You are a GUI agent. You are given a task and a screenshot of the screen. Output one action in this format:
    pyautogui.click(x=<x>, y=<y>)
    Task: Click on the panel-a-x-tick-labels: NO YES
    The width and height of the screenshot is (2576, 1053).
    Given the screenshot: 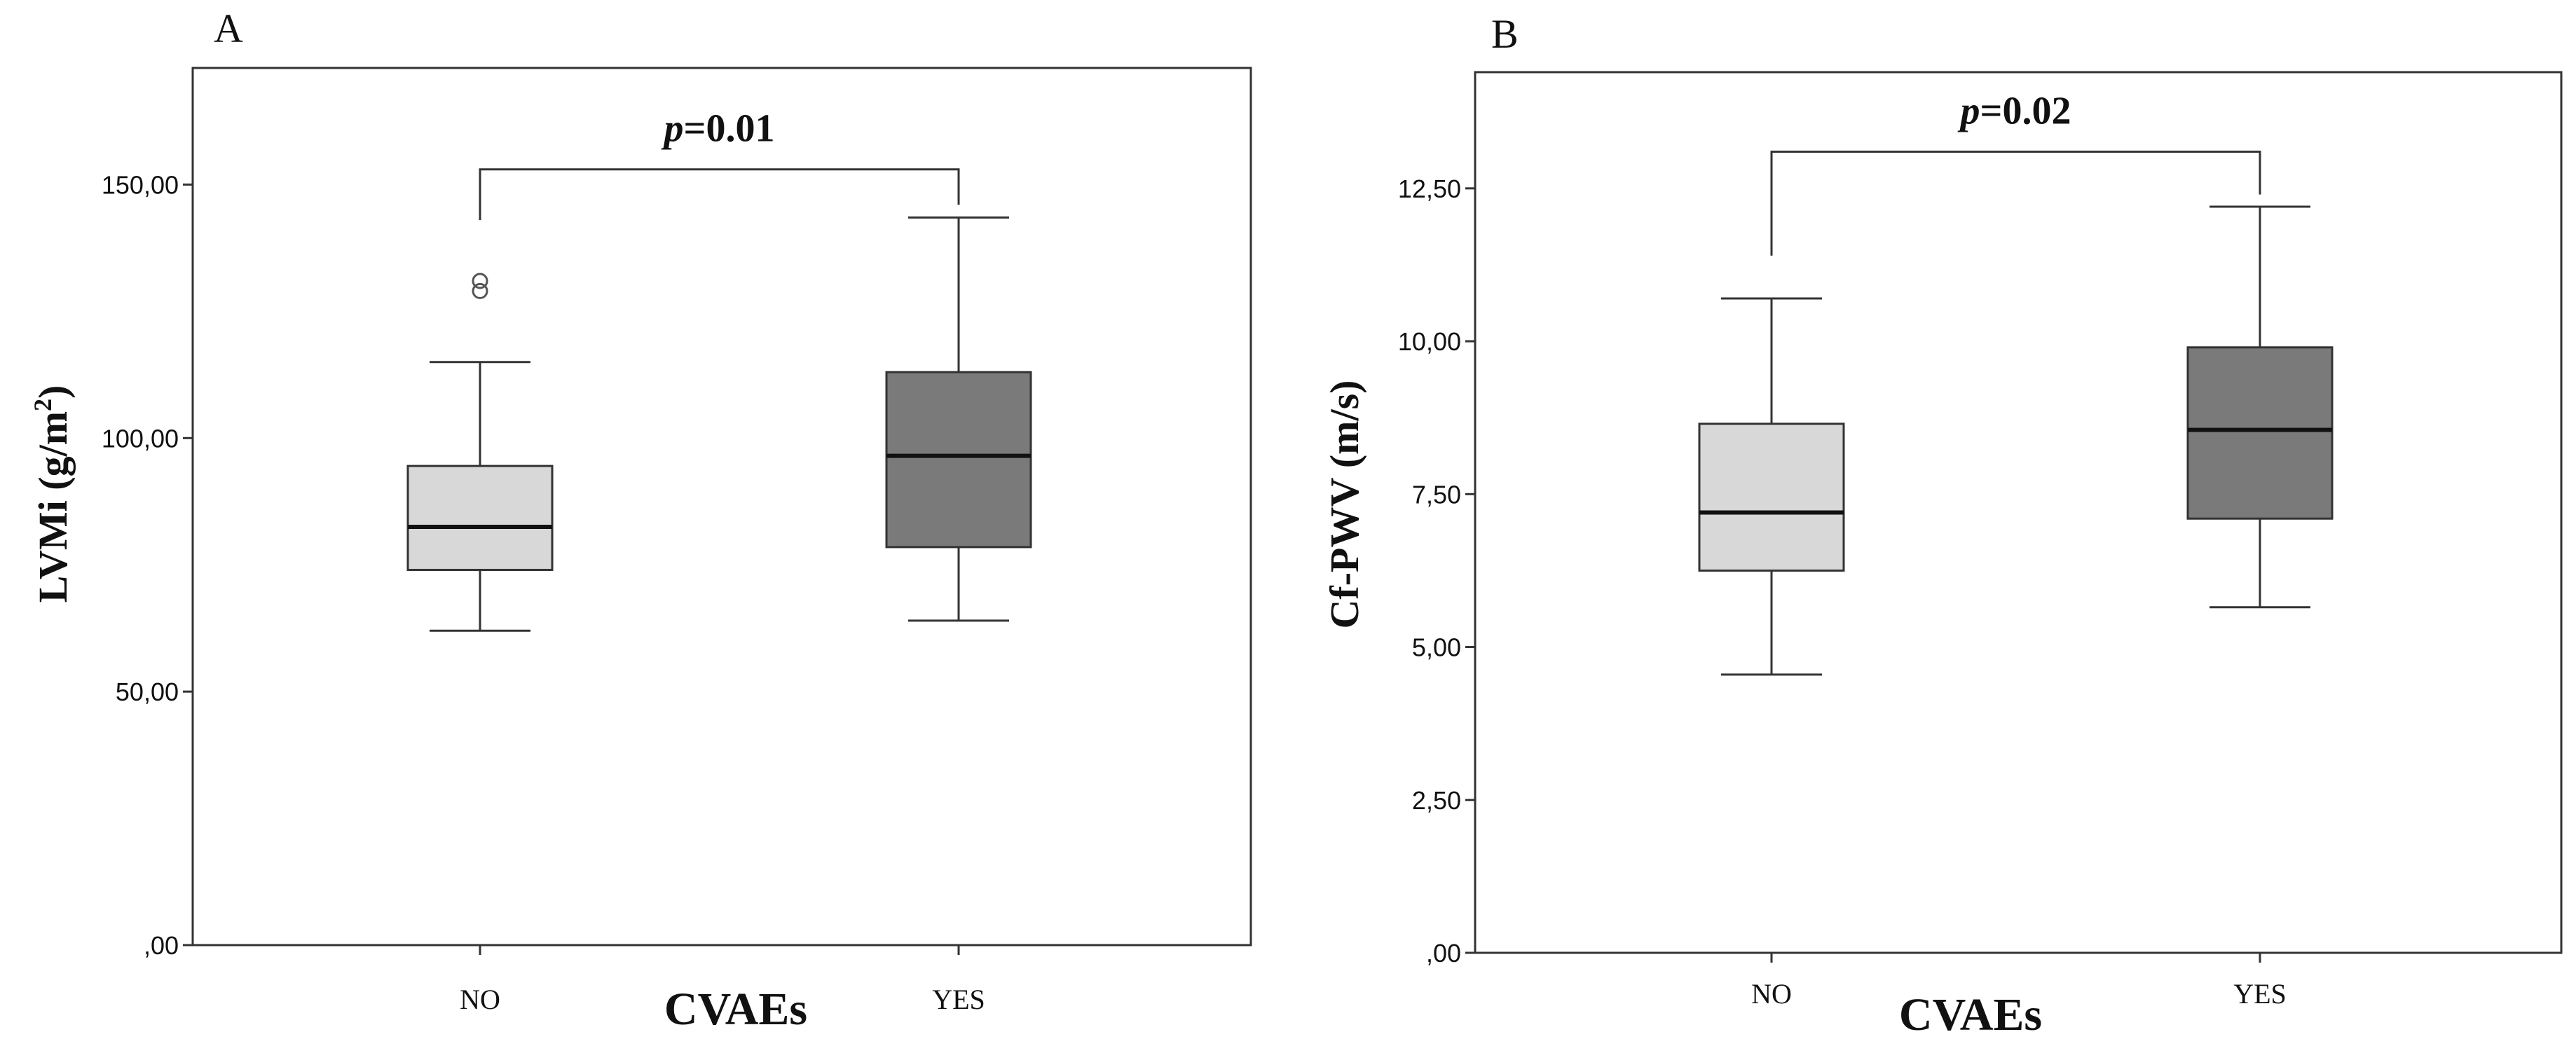 What is the action you would take?
    pyautogui.click(x=723, y=999)
    